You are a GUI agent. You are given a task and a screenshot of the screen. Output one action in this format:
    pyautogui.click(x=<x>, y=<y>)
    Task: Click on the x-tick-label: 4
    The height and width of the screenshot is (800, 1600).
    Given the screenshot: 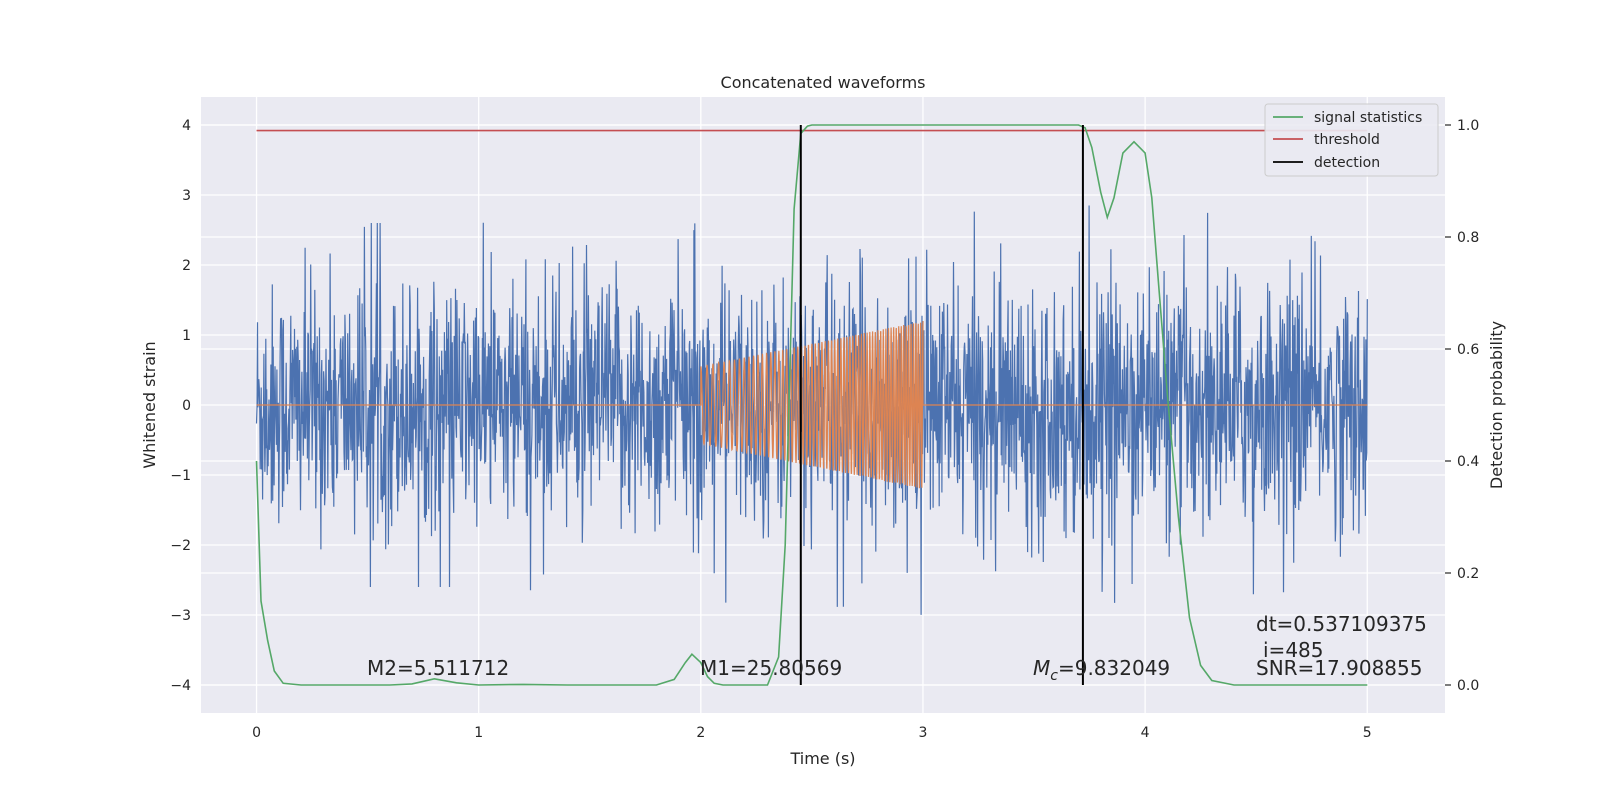 What is the action you would take?
    pyautogui.click(x=1145, y=733)
    